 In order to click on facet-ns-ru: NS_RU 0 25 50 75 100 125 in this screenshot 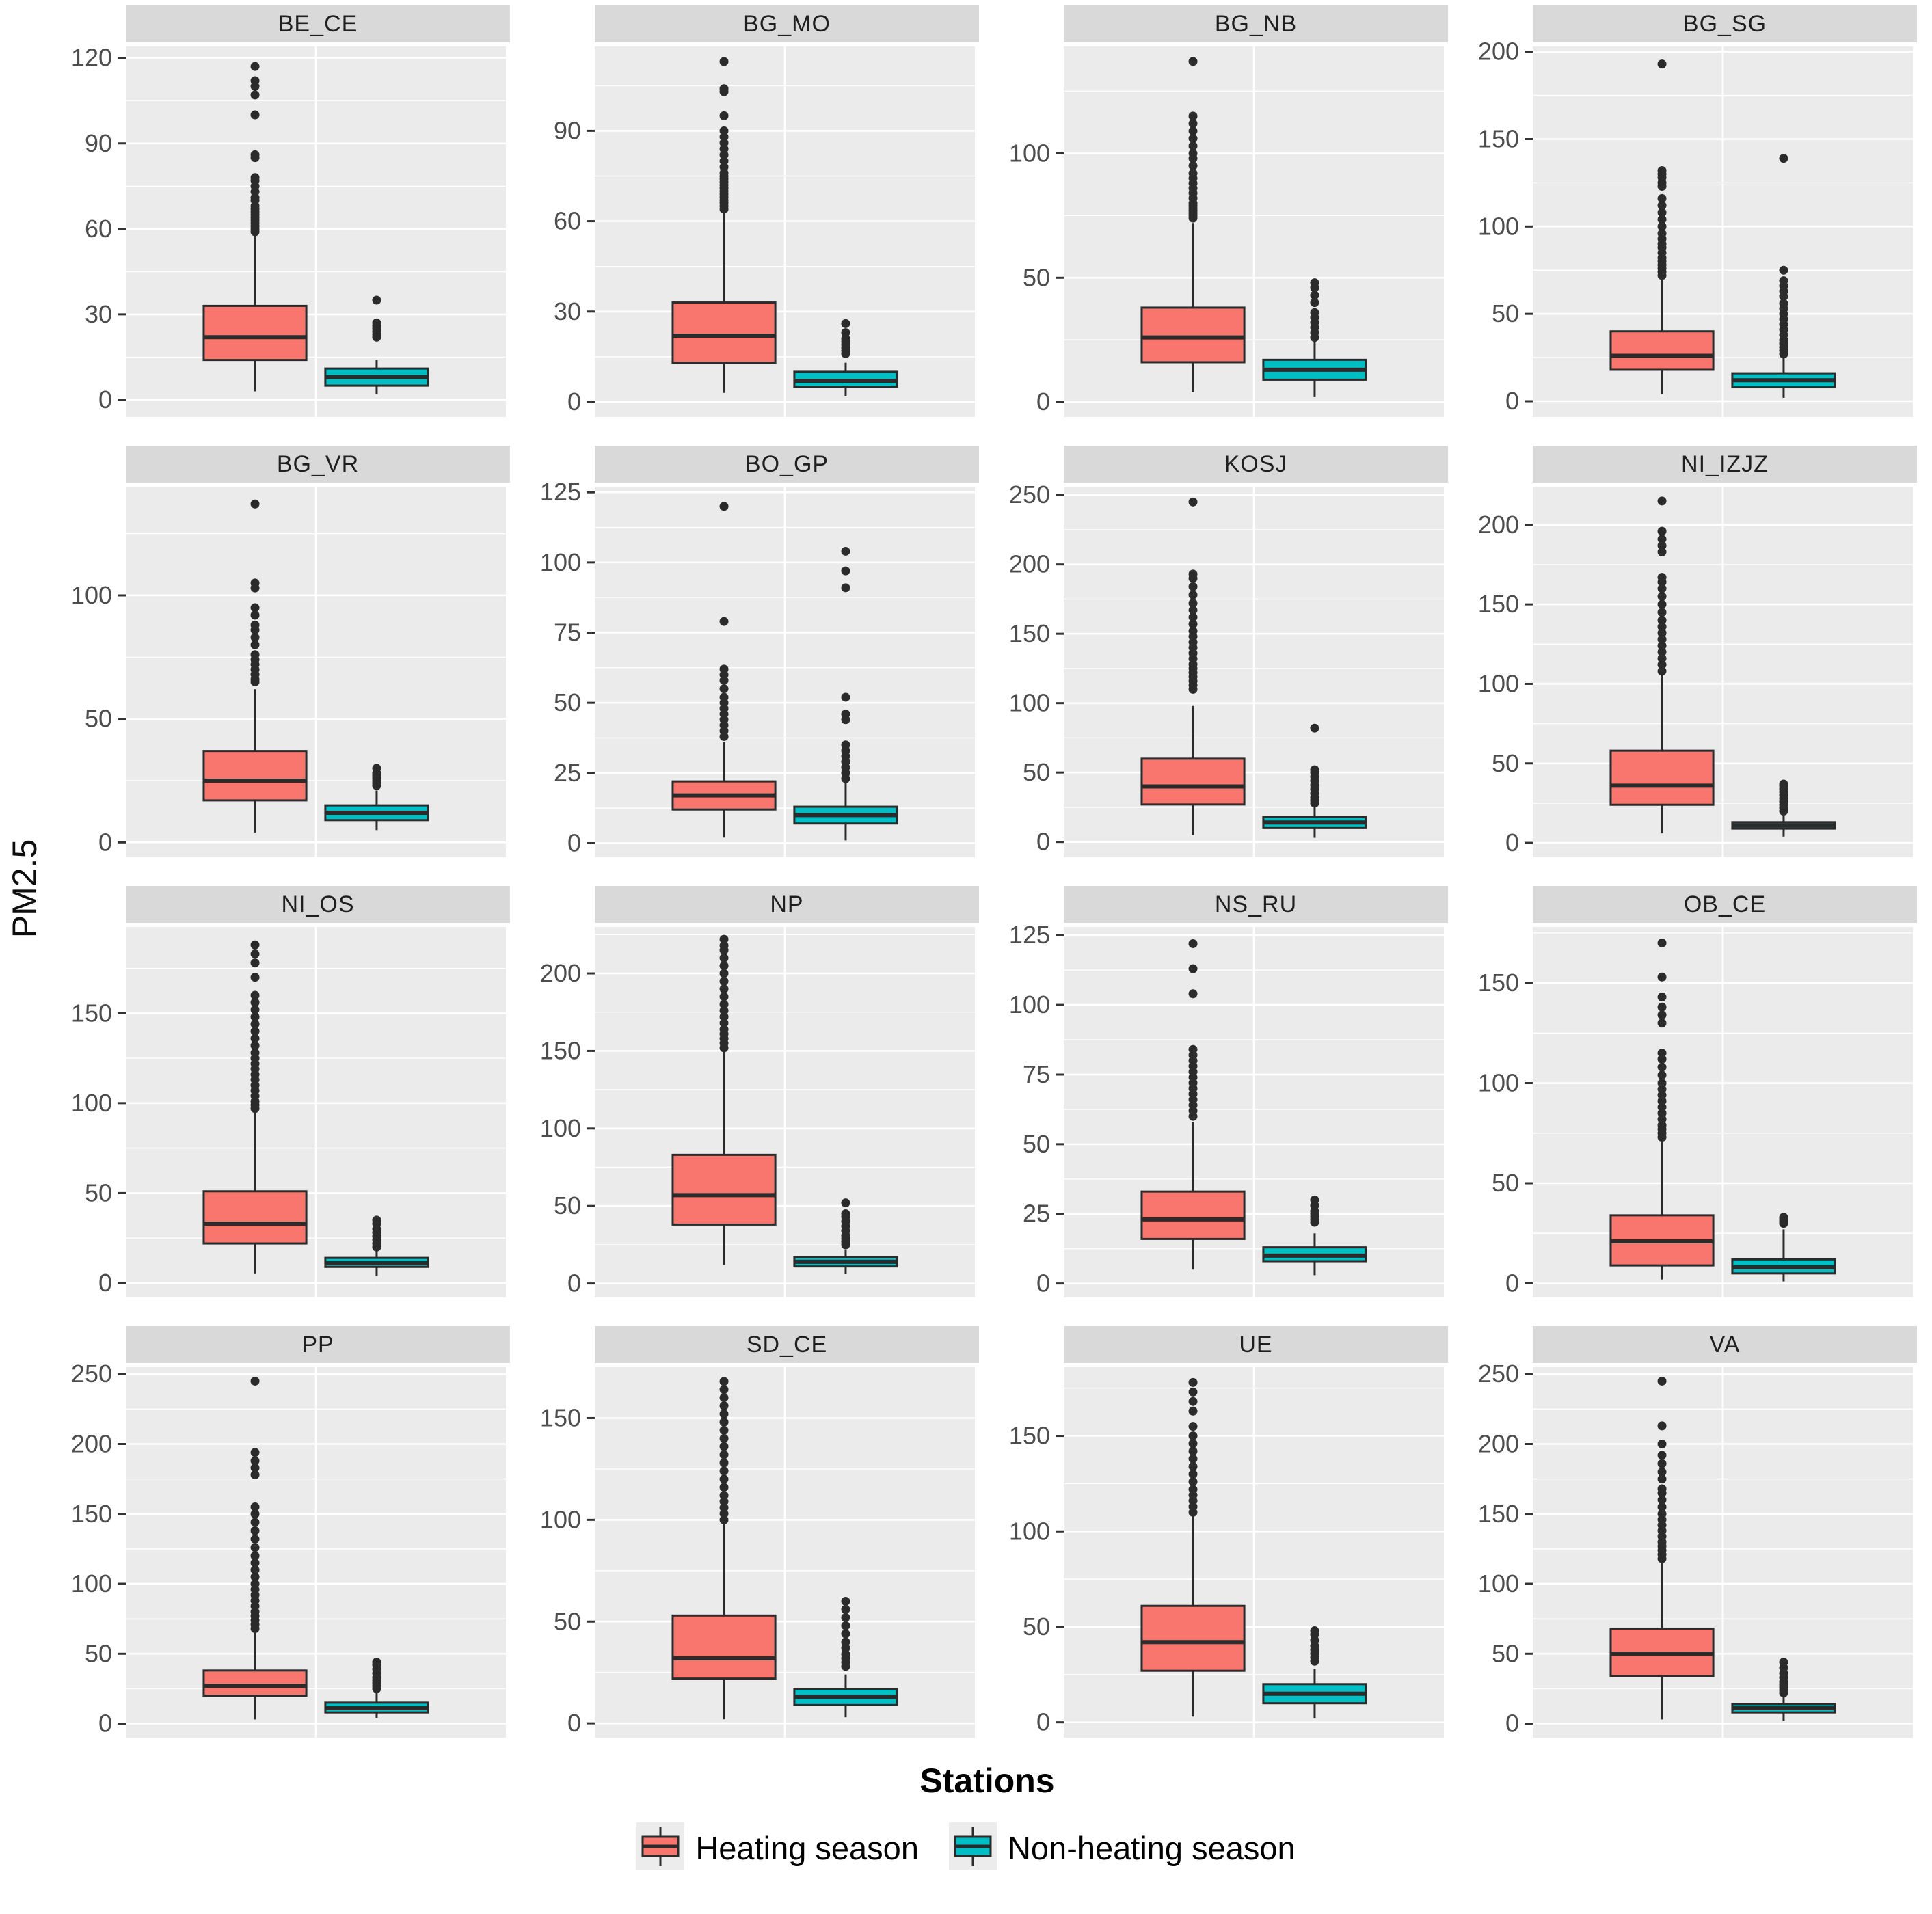, I will do `click(1221, 1094)`.